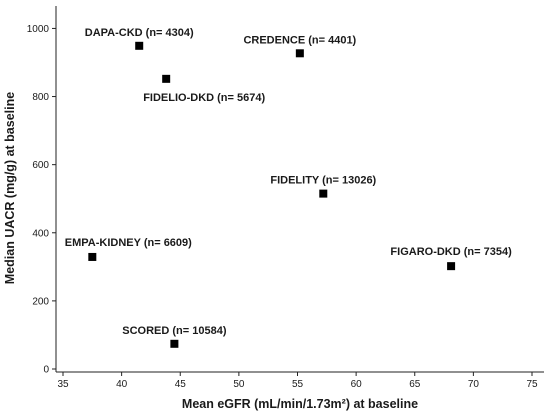  What do you see at coordinates (40, 165) in the screenshot?
I see `y-tick-label: 600` at bounding box center [40, 165].